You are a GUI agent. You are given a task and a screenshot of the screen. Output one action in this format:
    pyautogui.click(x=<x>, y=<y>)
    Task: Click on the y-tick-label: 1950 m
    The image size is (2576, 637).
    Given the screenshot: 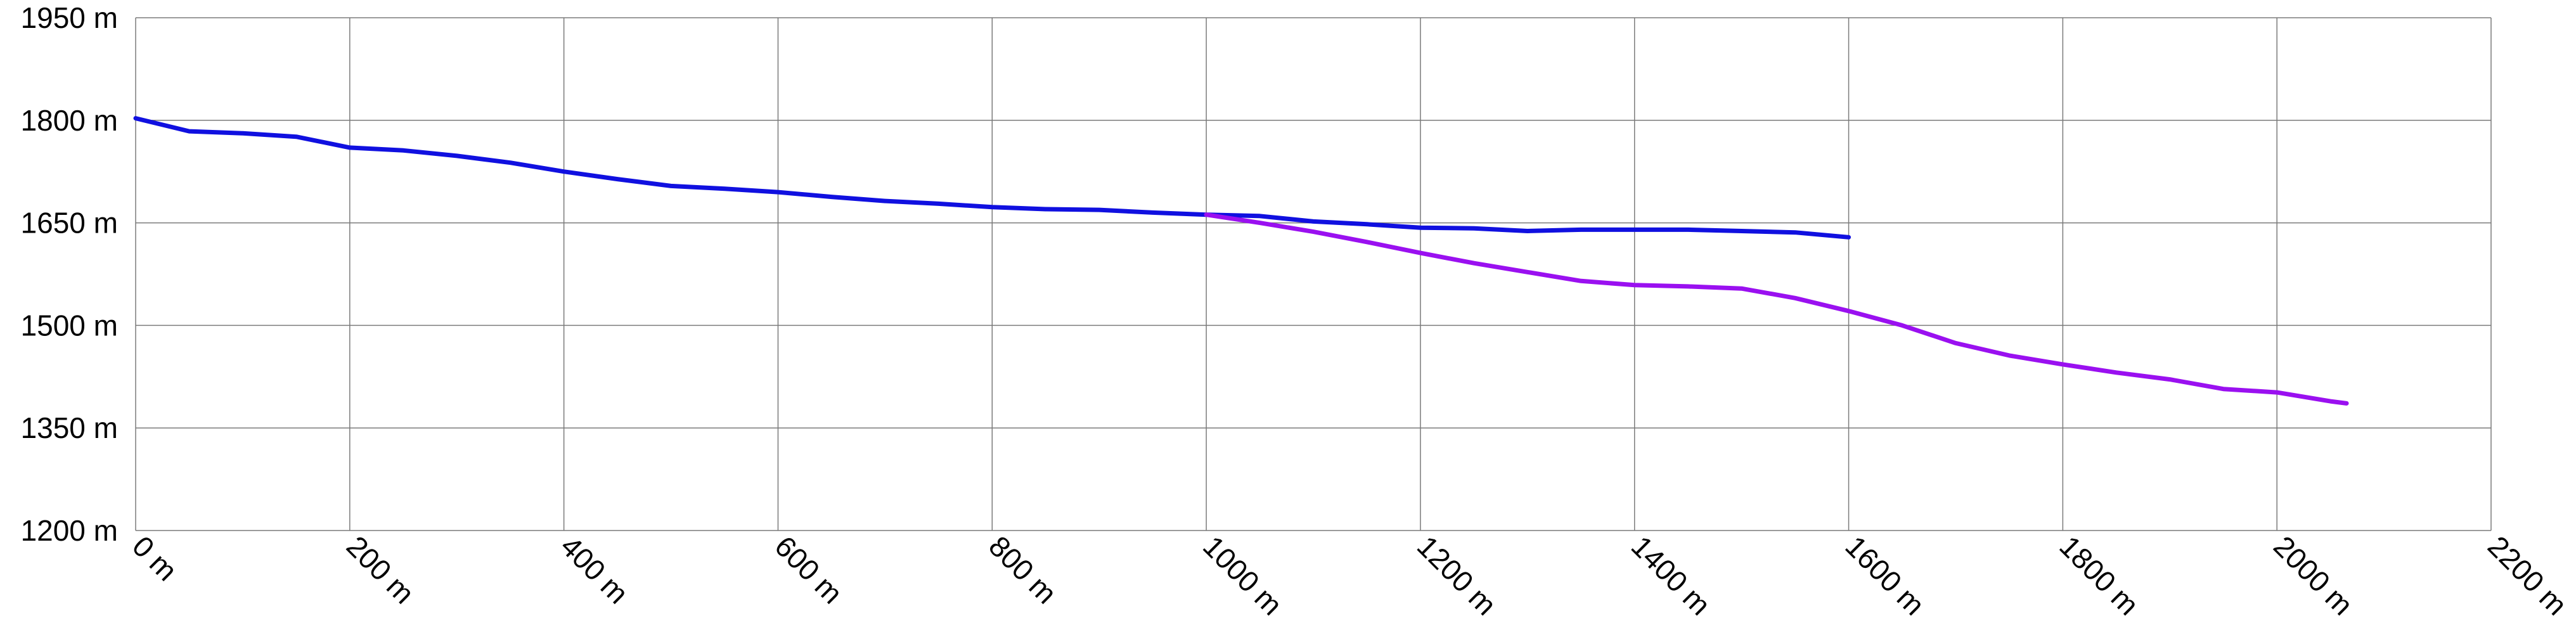 What is the action you would take?
    pyautogui.click(x=69, y=17)
    